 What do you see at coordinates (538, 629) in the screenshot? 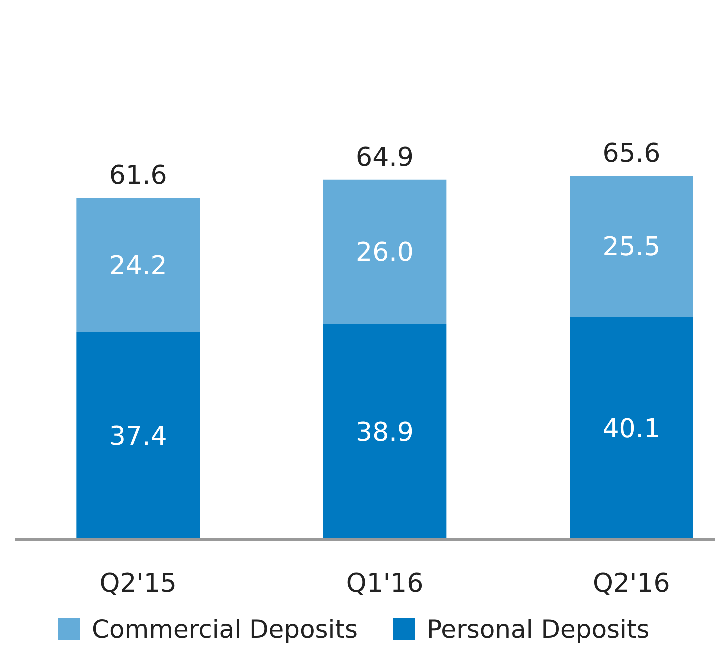
I see `legend-label: Personal Deposits` at bounding box center [538, 629].